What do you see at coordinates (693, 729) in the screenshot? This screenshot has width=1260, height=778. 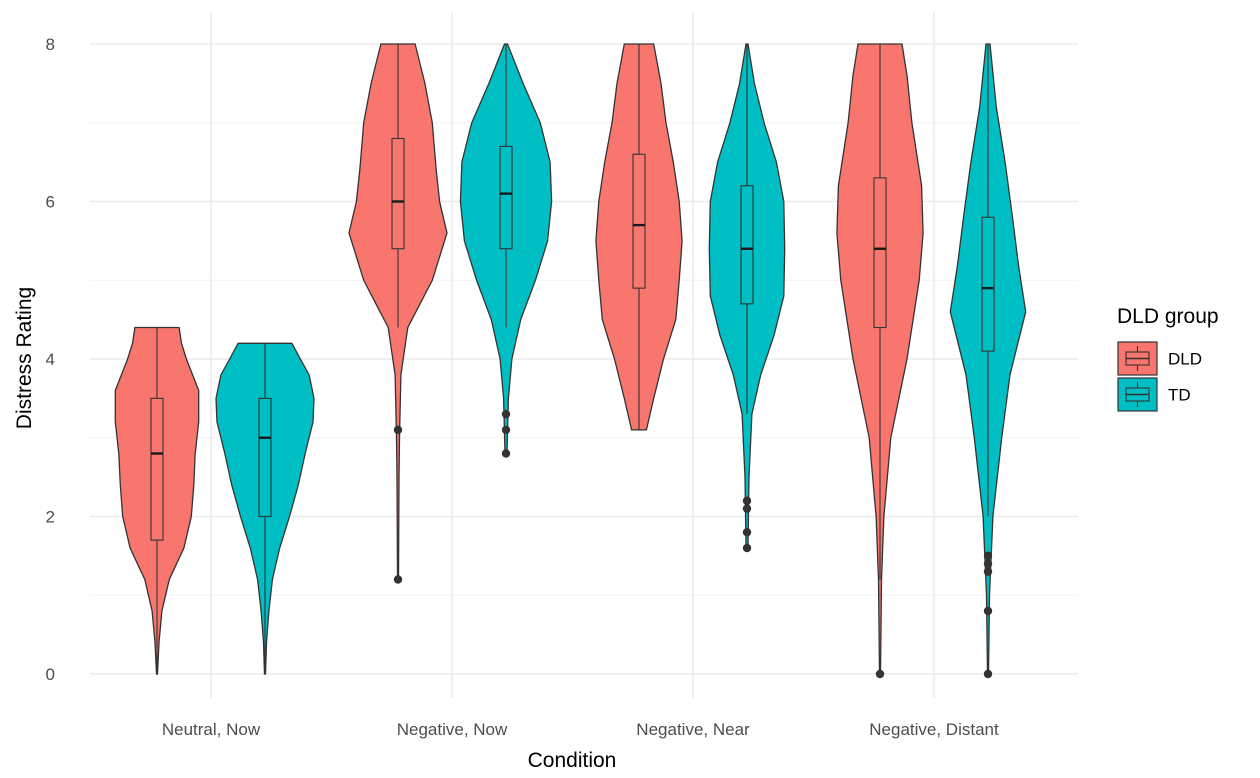 I see `x-tick-label: Negative, Near` at bounding box center [693, 729].